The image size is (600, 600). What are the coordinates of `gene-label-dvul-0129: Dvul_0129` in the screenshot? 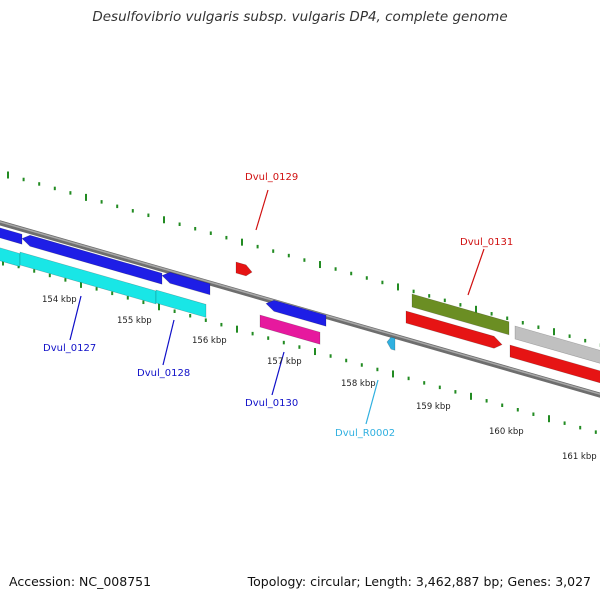 It's located at (271, 177).